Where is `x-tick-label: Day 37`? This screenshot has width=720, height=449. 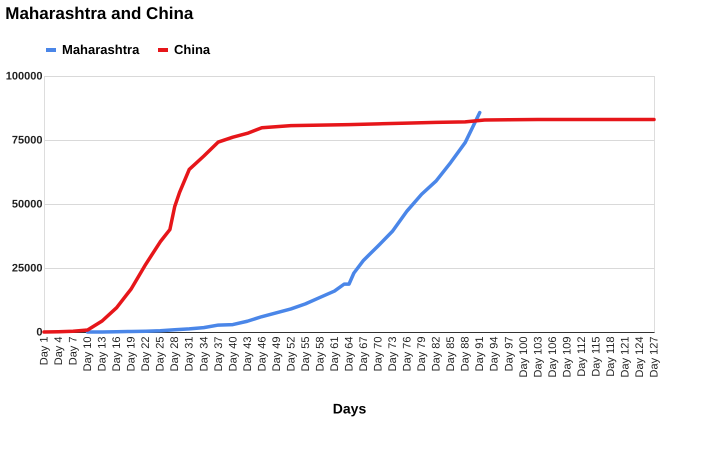 x-tick-label: Day 37 is located at coordinates (218, 354).